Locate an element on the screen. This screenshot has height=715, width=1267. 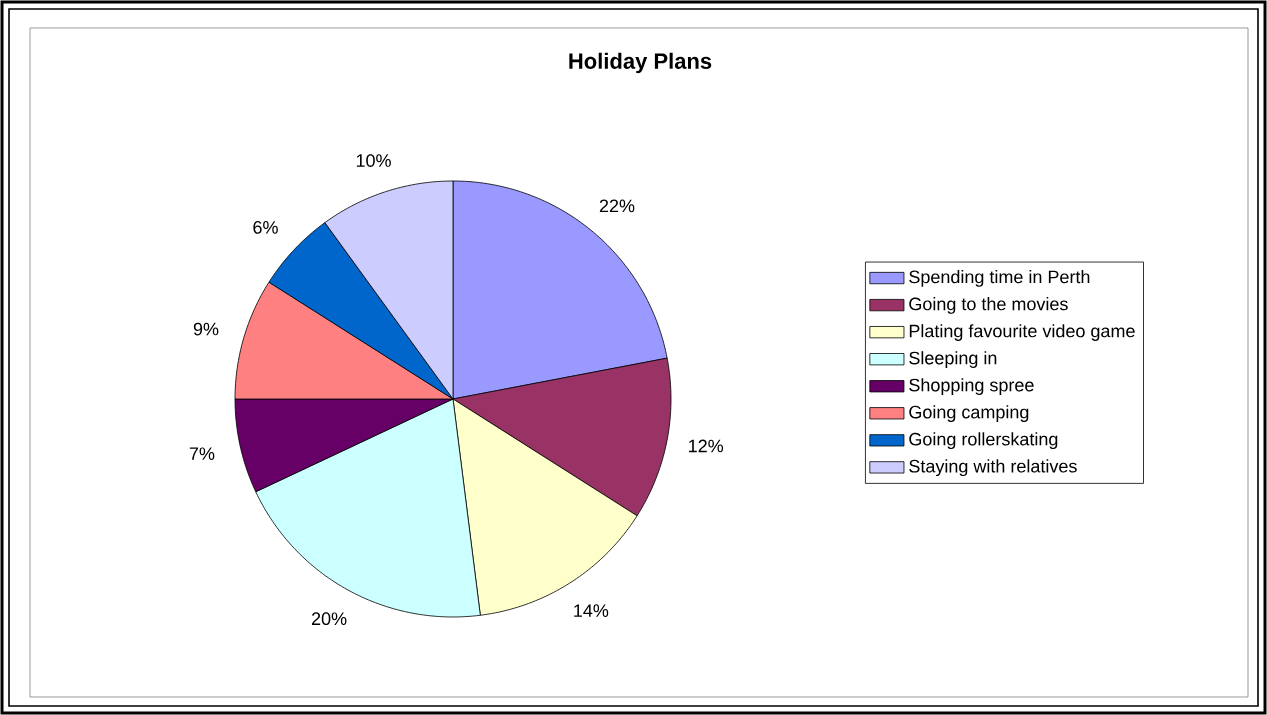
legend-label: Plating favourite video game is located at coordinates (1022, 332).